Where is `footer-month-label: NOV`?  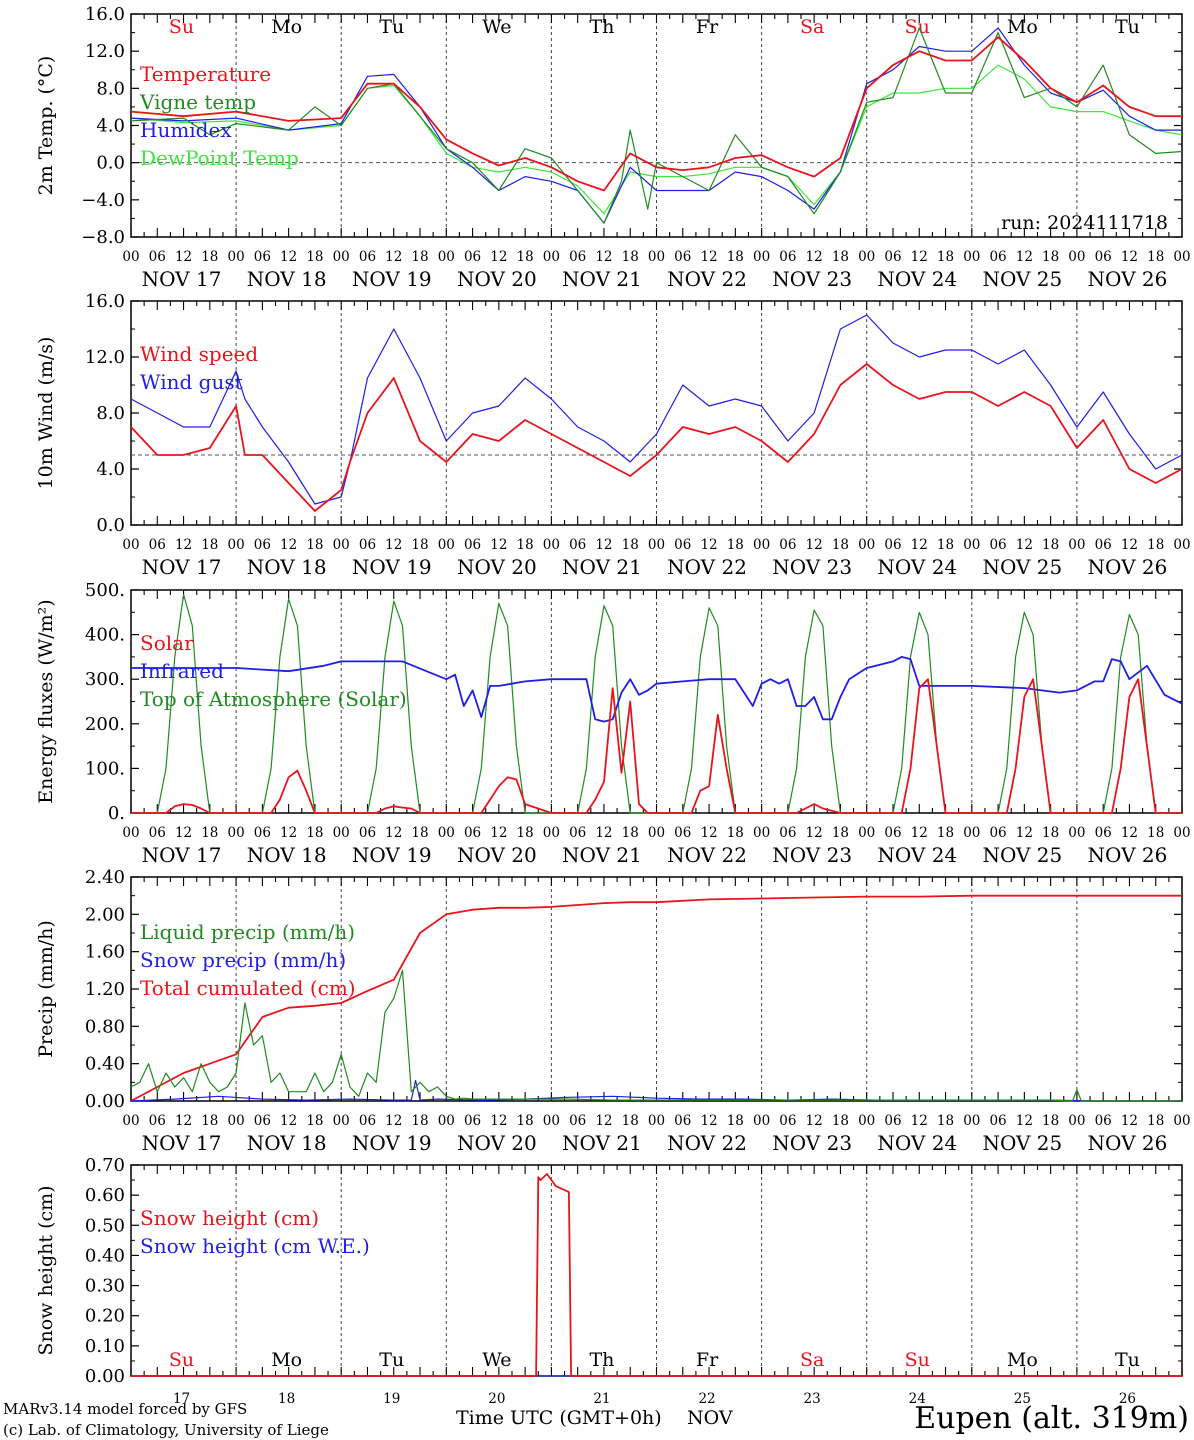 footer-month-label: NOV is located at coordinates (710, 1418).